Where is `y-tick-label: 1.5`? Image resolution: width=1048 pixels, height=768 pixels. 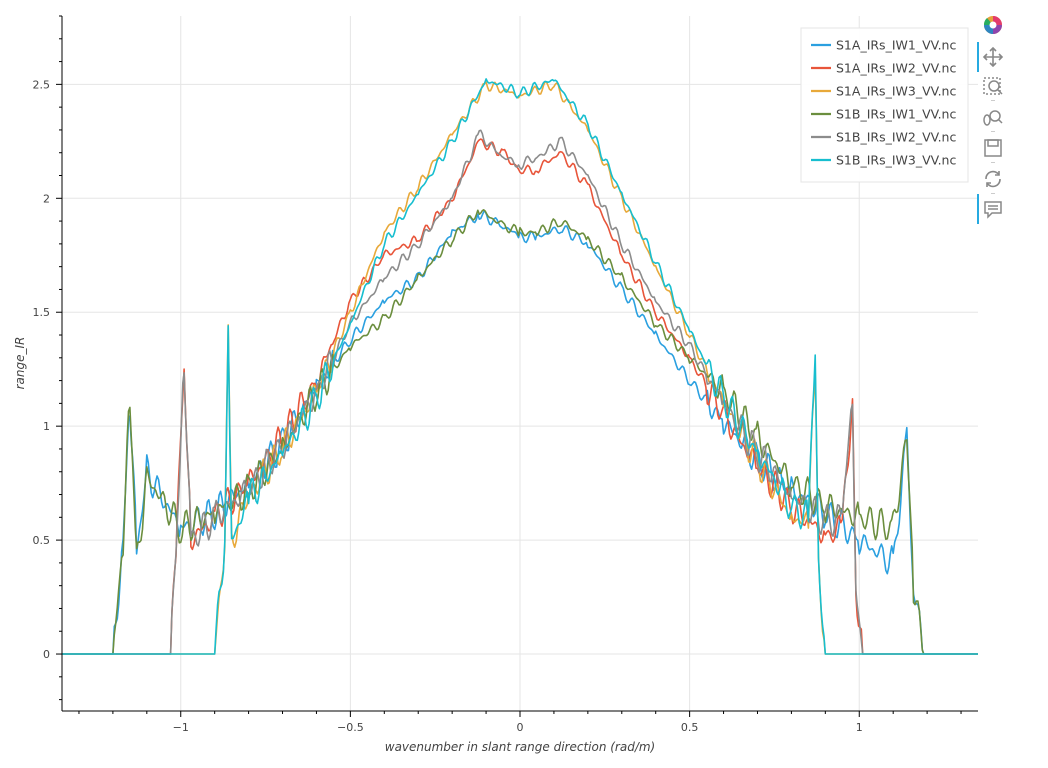
y-tick-label: 1.5 is located at coordinates (42, 312).